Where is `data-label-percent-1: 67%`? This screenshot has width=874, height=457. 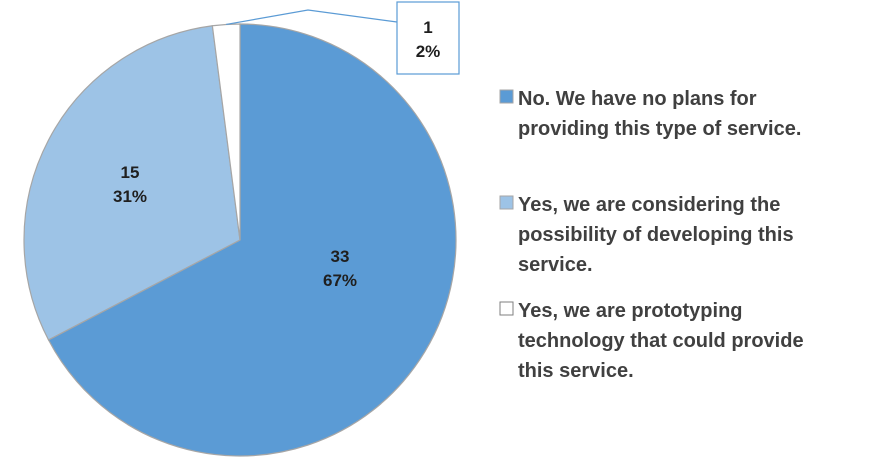 data-label-percent-1: 67% is located at coordinates (340, 280).